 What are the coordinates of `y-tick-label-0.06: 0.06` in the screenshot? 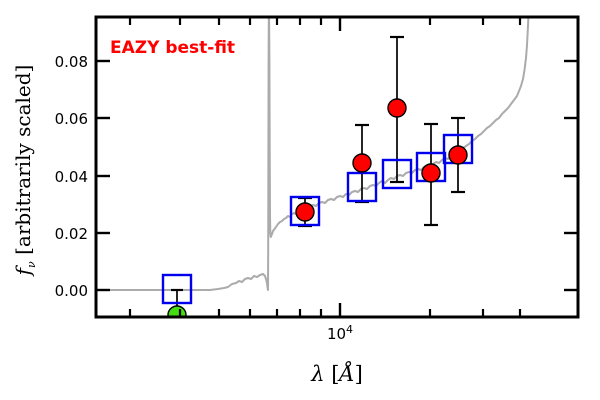 It's located at (71, 119).